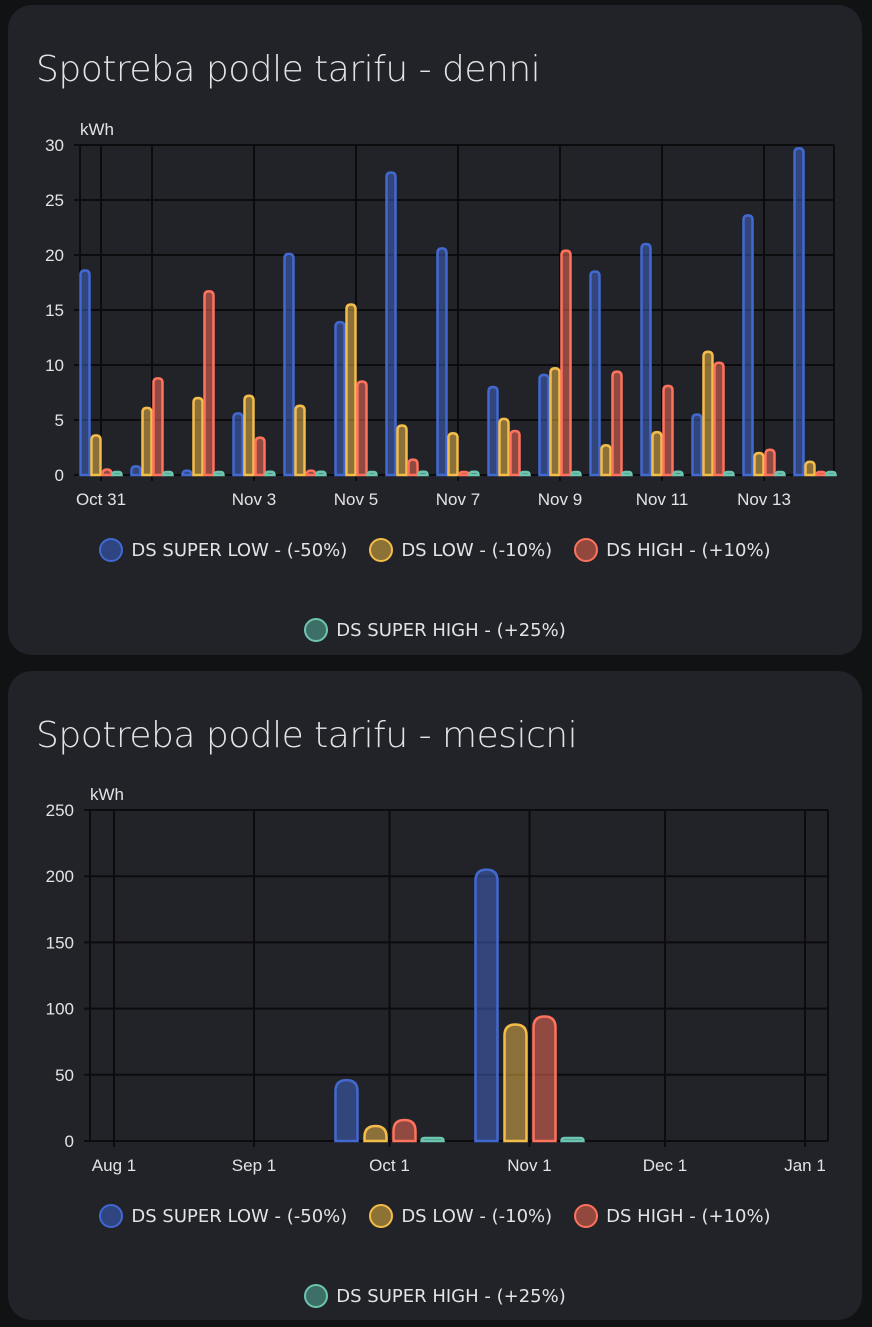 Image resolution: width=872 pixels, height=1327 pixels. Describe the element at coordinates (54, 310) in the screenshot. I see `y-tick-label: 15` at that location.